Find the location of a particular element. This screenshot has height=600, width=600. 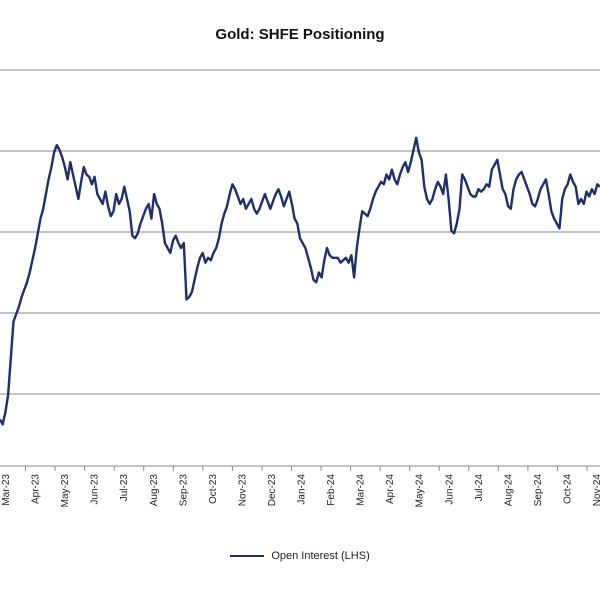

x-tick-label: Mar-23 is located at coordinates (6, 490).